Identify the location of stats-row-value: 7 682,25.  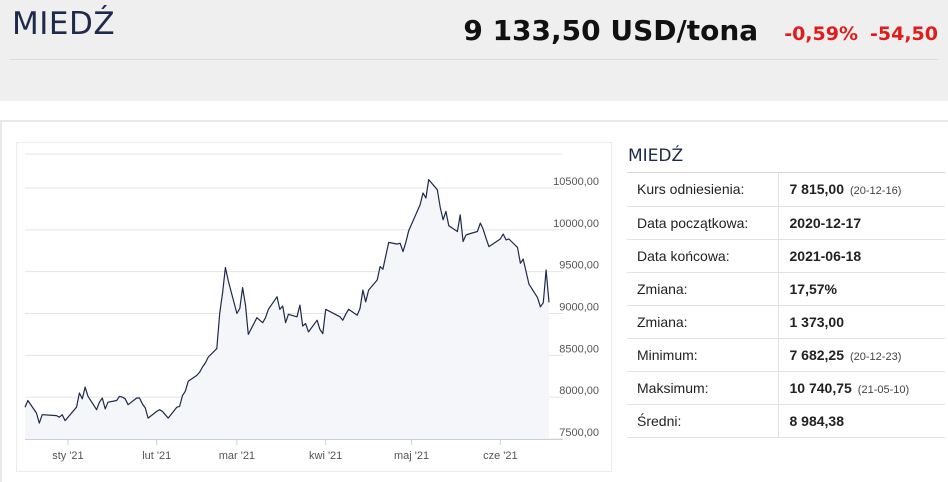
(817, 354).